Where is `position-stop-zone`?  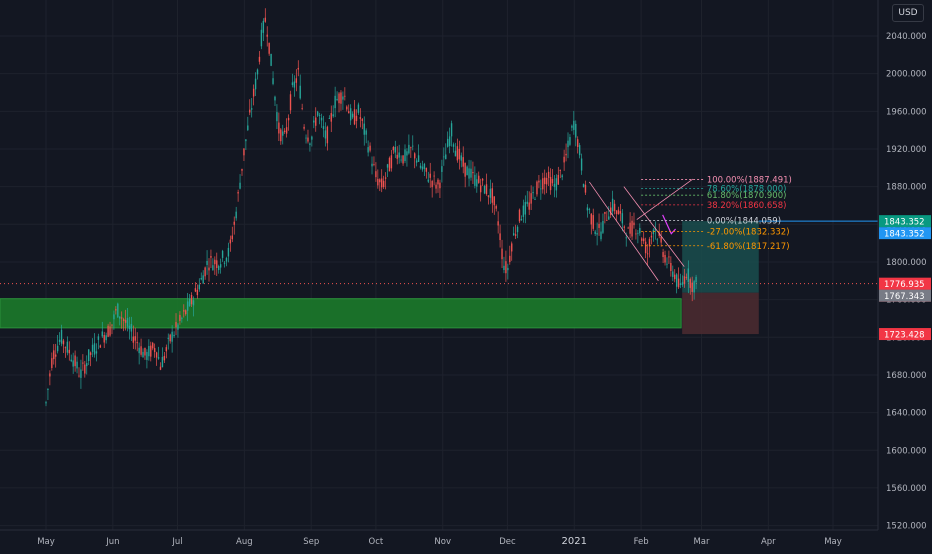 position-stop-zone is located at coordinates (720, 313).